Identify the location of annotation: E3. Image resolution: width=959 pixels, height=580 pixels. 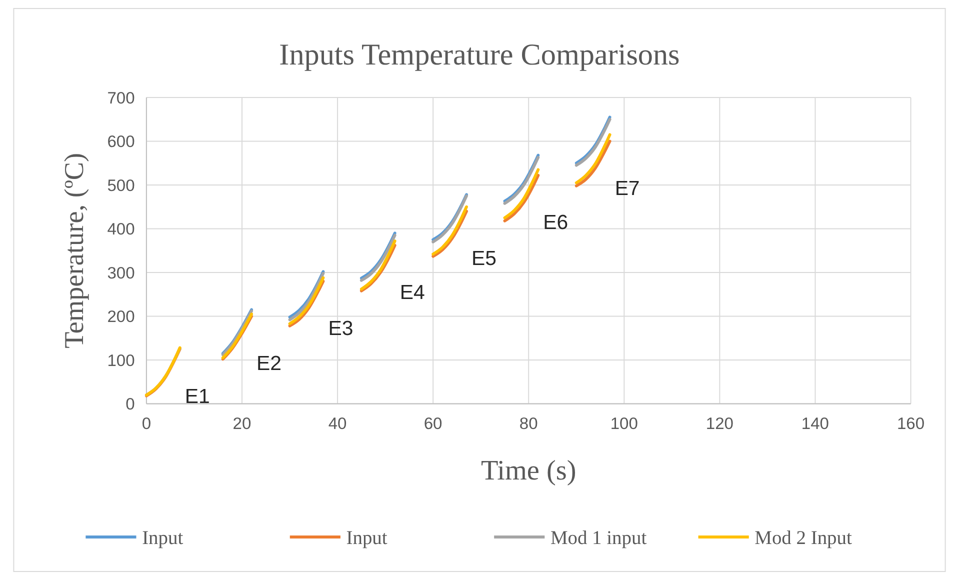
(341, 329).